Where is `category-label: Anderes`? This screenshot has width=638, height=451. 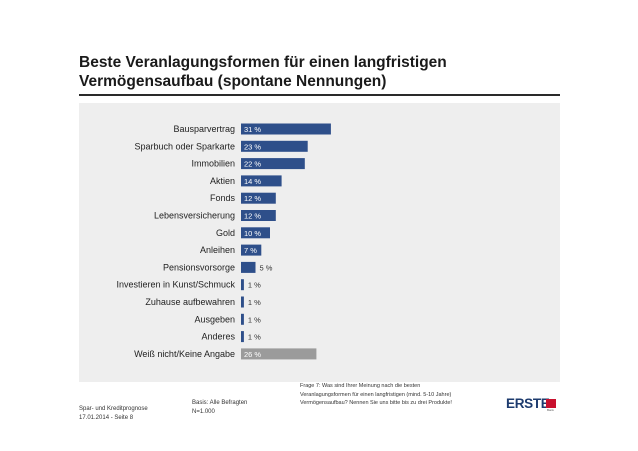
category-label: Anderes is located at coordinates (218, 337).